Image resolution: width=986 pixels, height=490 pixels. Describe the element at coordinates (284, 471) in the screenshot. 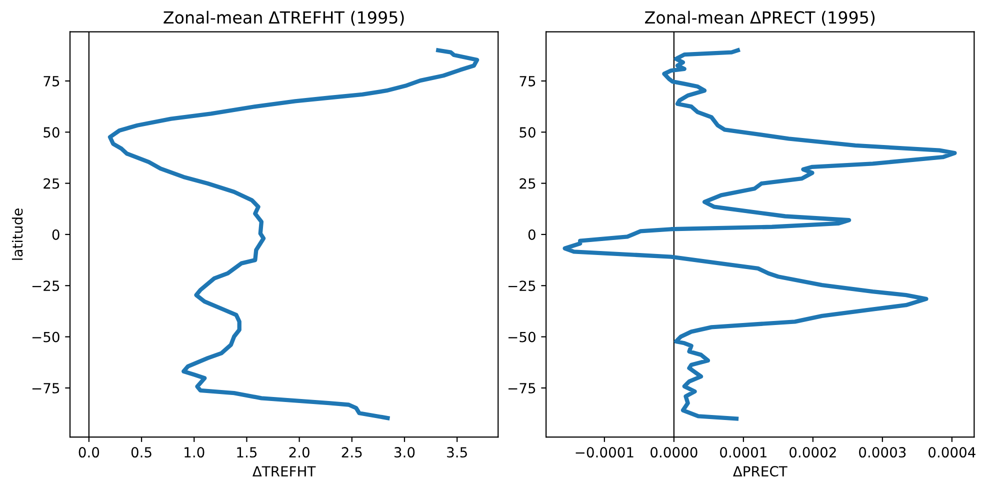

I see `x-axis-title: ΔTREFHT` at that location.